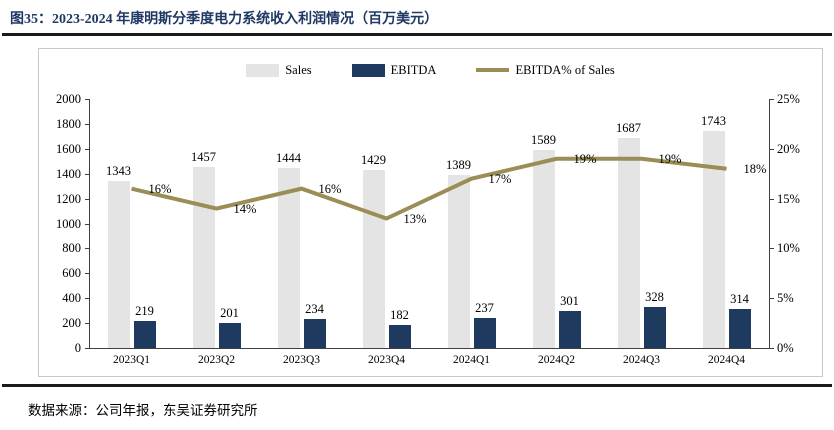  I want to click on left-axis-tick-label: 200, so click(71, 323).